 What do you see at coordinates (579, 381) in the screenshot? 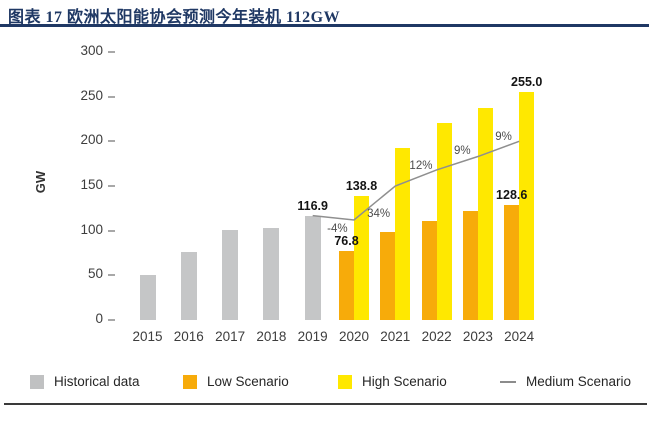
I see `legend-label-medium: Medium Scenario` at bounding box center [579, 381].